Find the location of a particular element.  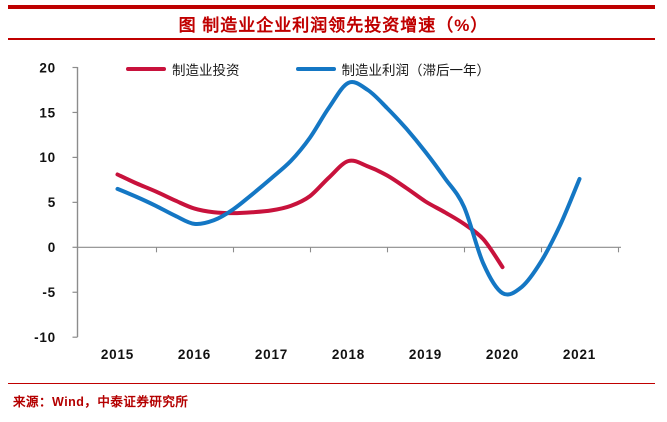

legend-label-profit: 制造业利润（滞后一年） is located at coordinates (416, 70).